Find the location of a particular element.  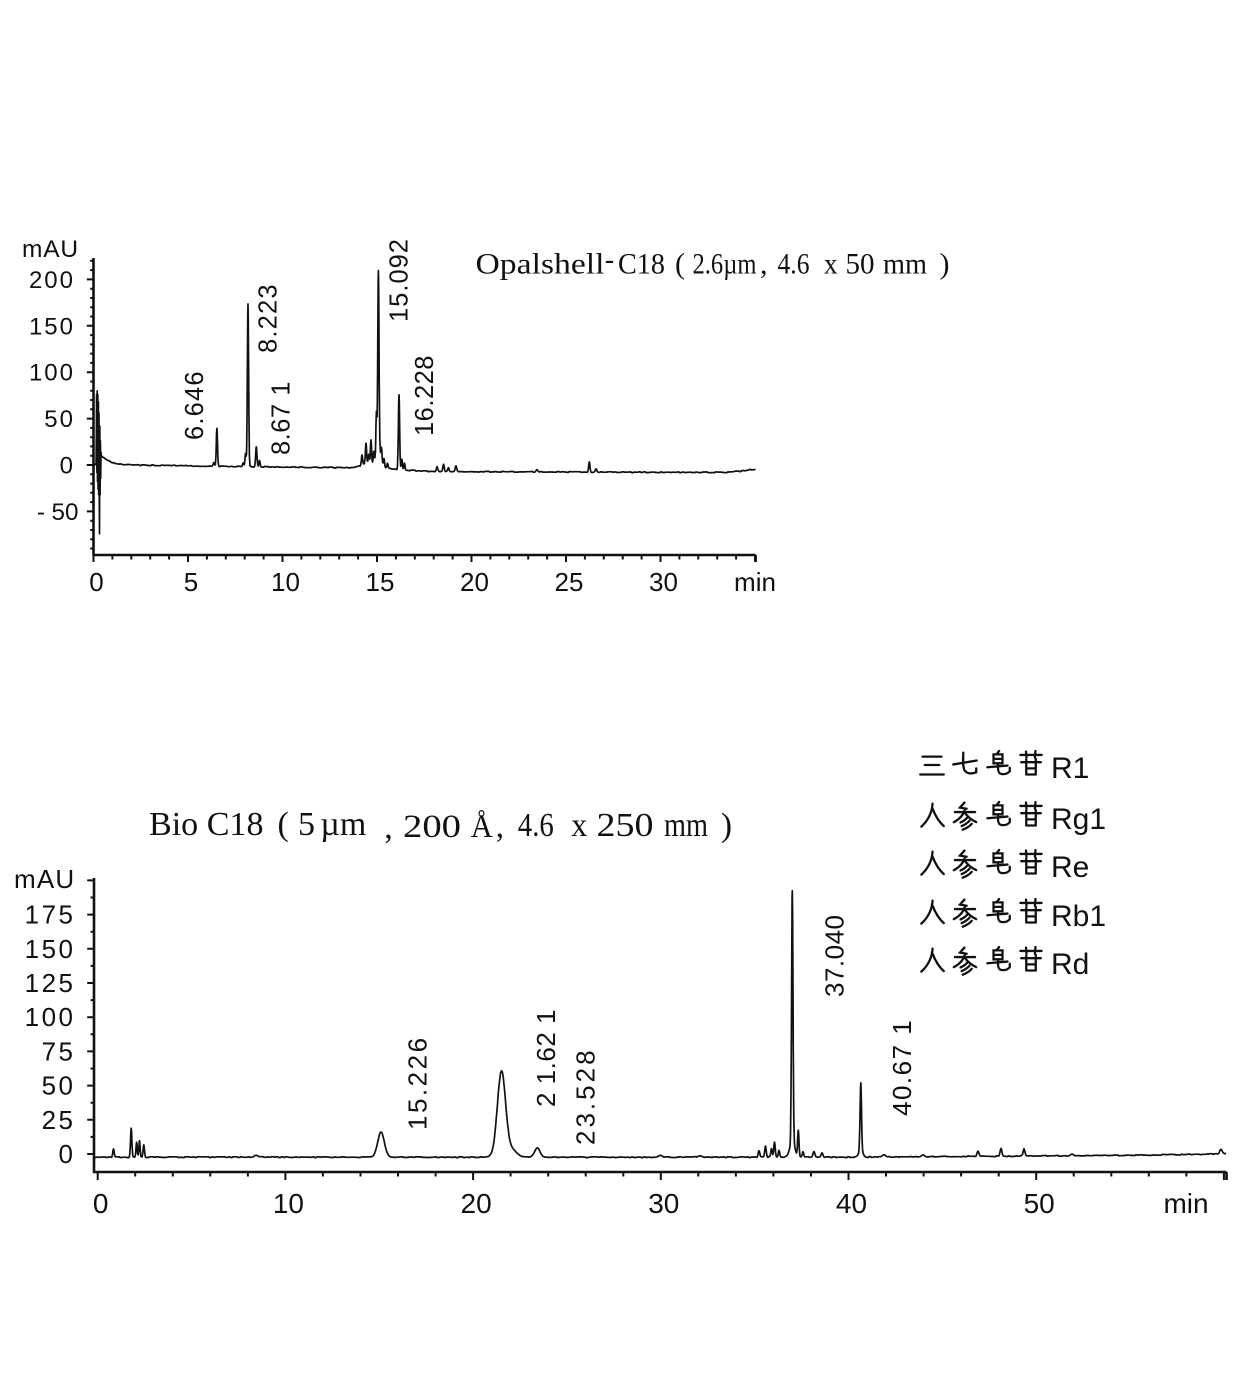

svg-text: 2 1.62 1 is located at coordinates (546, 1058).